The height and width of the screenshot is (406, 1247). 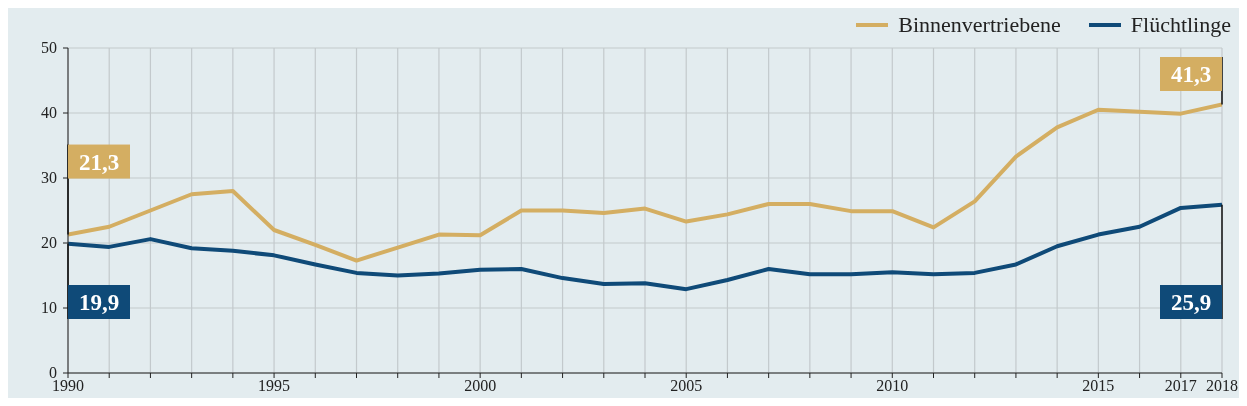 I want to click on x-tick-label: 2000, so click(x=480, y=386).